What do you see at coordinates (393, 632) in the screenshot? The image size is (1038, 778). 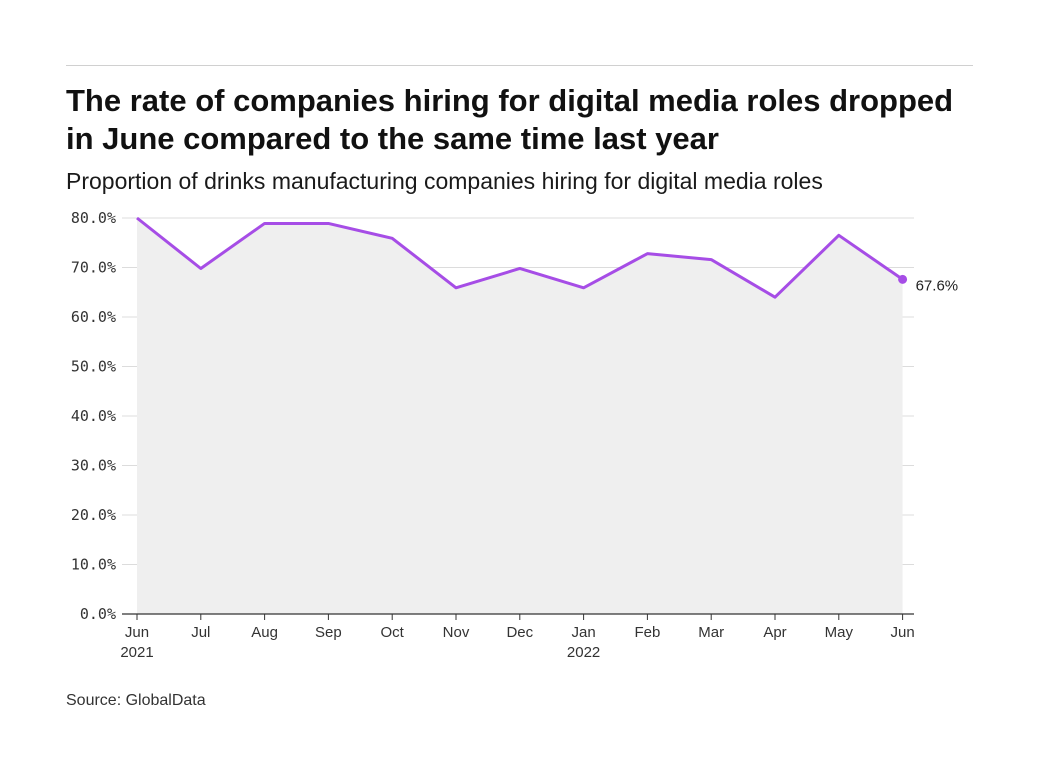 I see `x-tick-label: Oct` at bounding box center [393, 632].